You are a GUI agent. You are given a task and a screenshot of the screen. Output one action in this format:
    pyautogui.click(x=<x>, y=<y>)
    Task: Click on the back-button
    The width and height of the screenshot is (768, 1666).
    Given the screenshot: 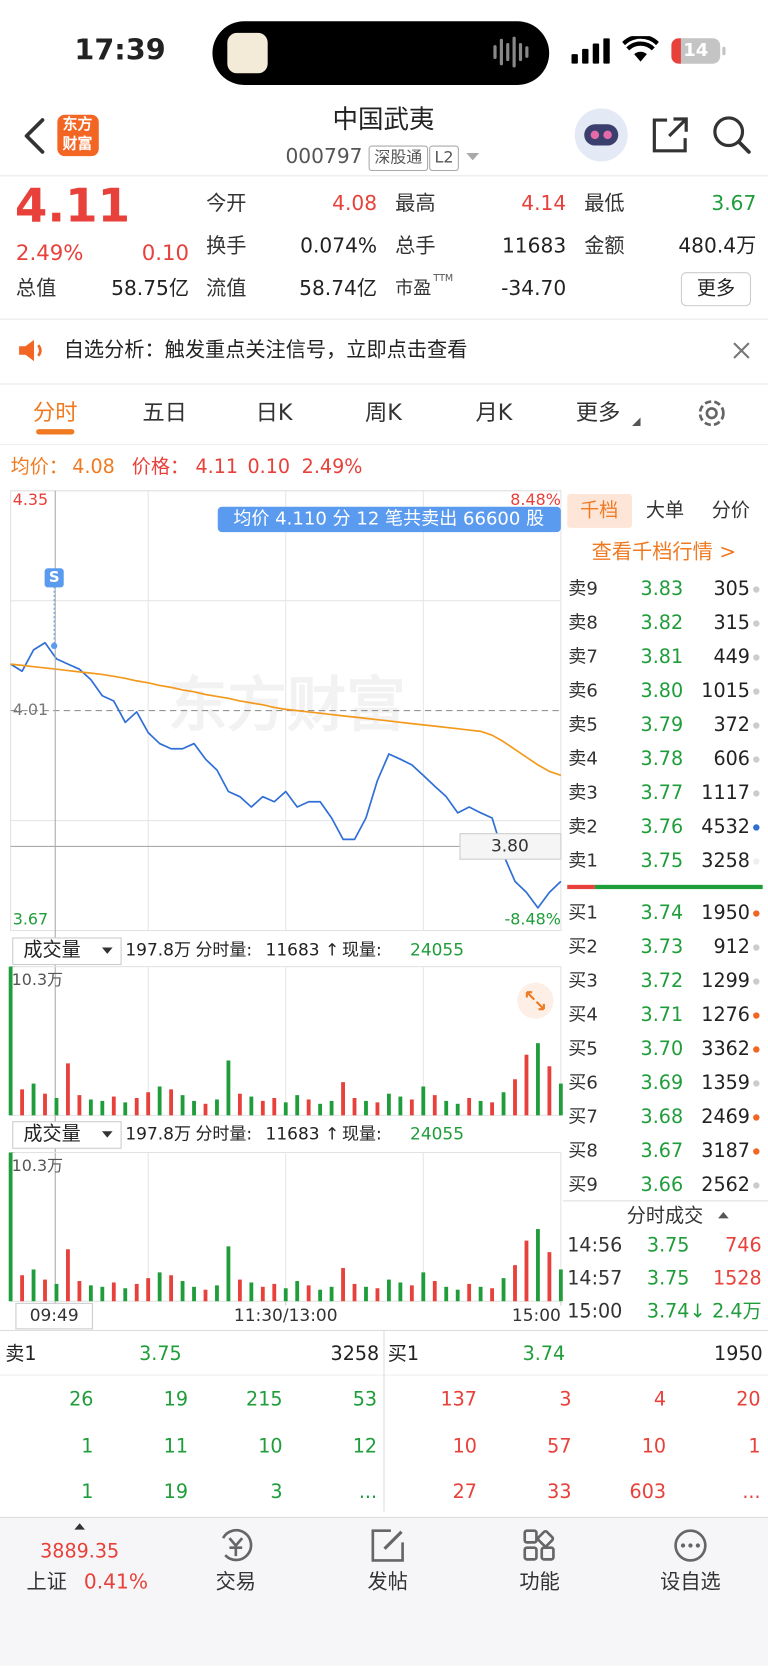 What is the action you would take?
    pyautogui.click(x=35, y=136)
    